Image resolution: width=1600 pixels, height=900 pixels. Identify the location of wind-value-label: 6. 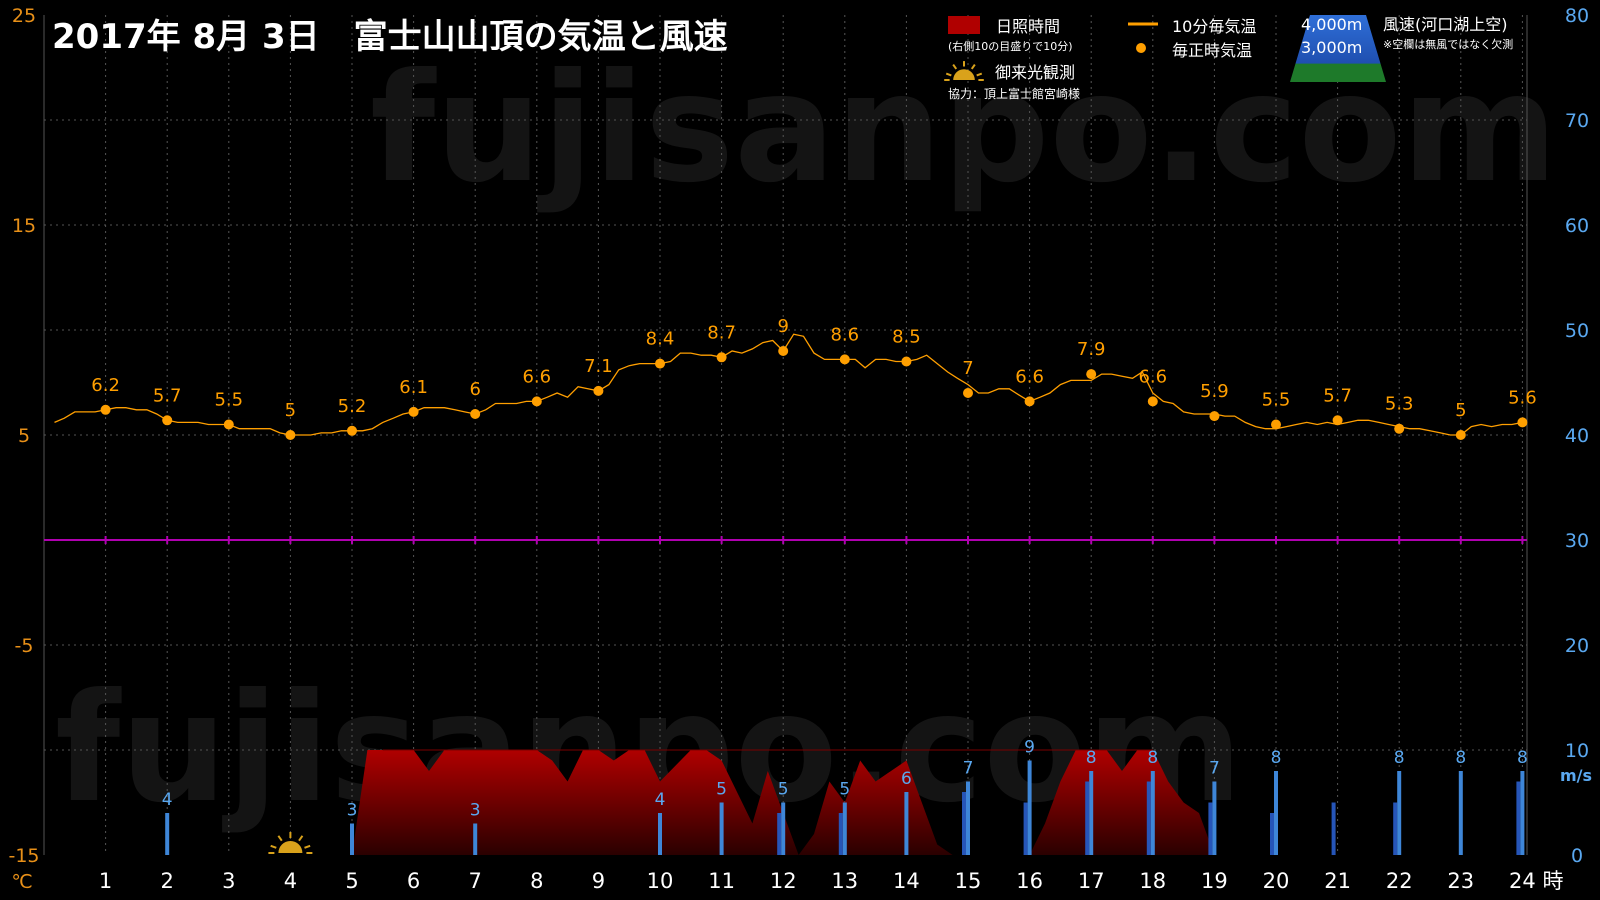
(906, 779).